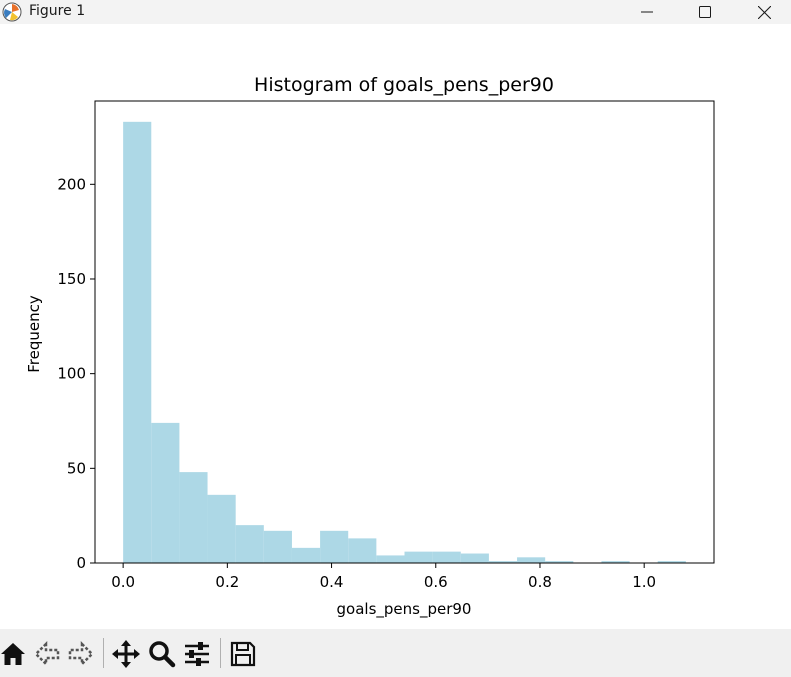  What do you see at coordinates (76, 468) in the screenshot?
I see `y-tick-label: 50` at bounding box center [76, 468].